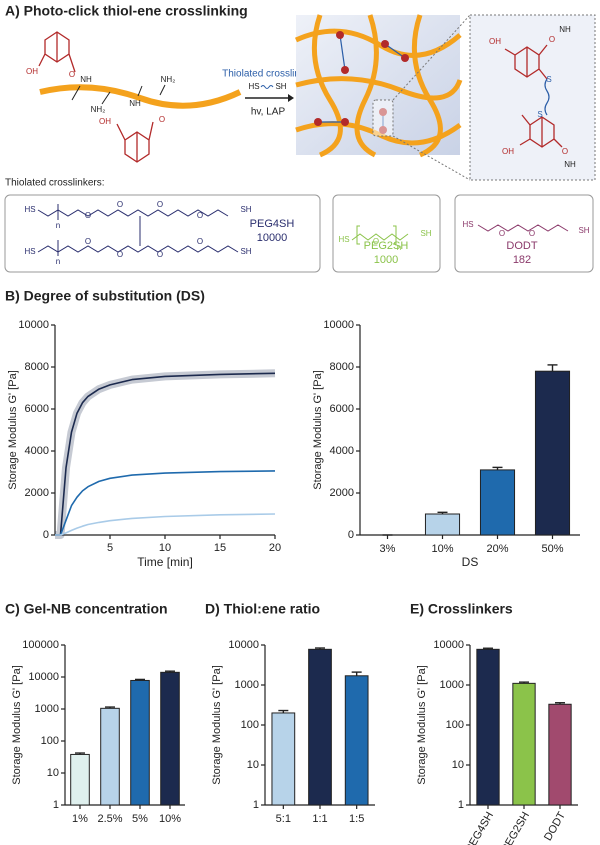  What do you see at coordinates (37, 367) in the screenshot?
I see `y-tick-label: 8000` at bounding box center [37, 367].